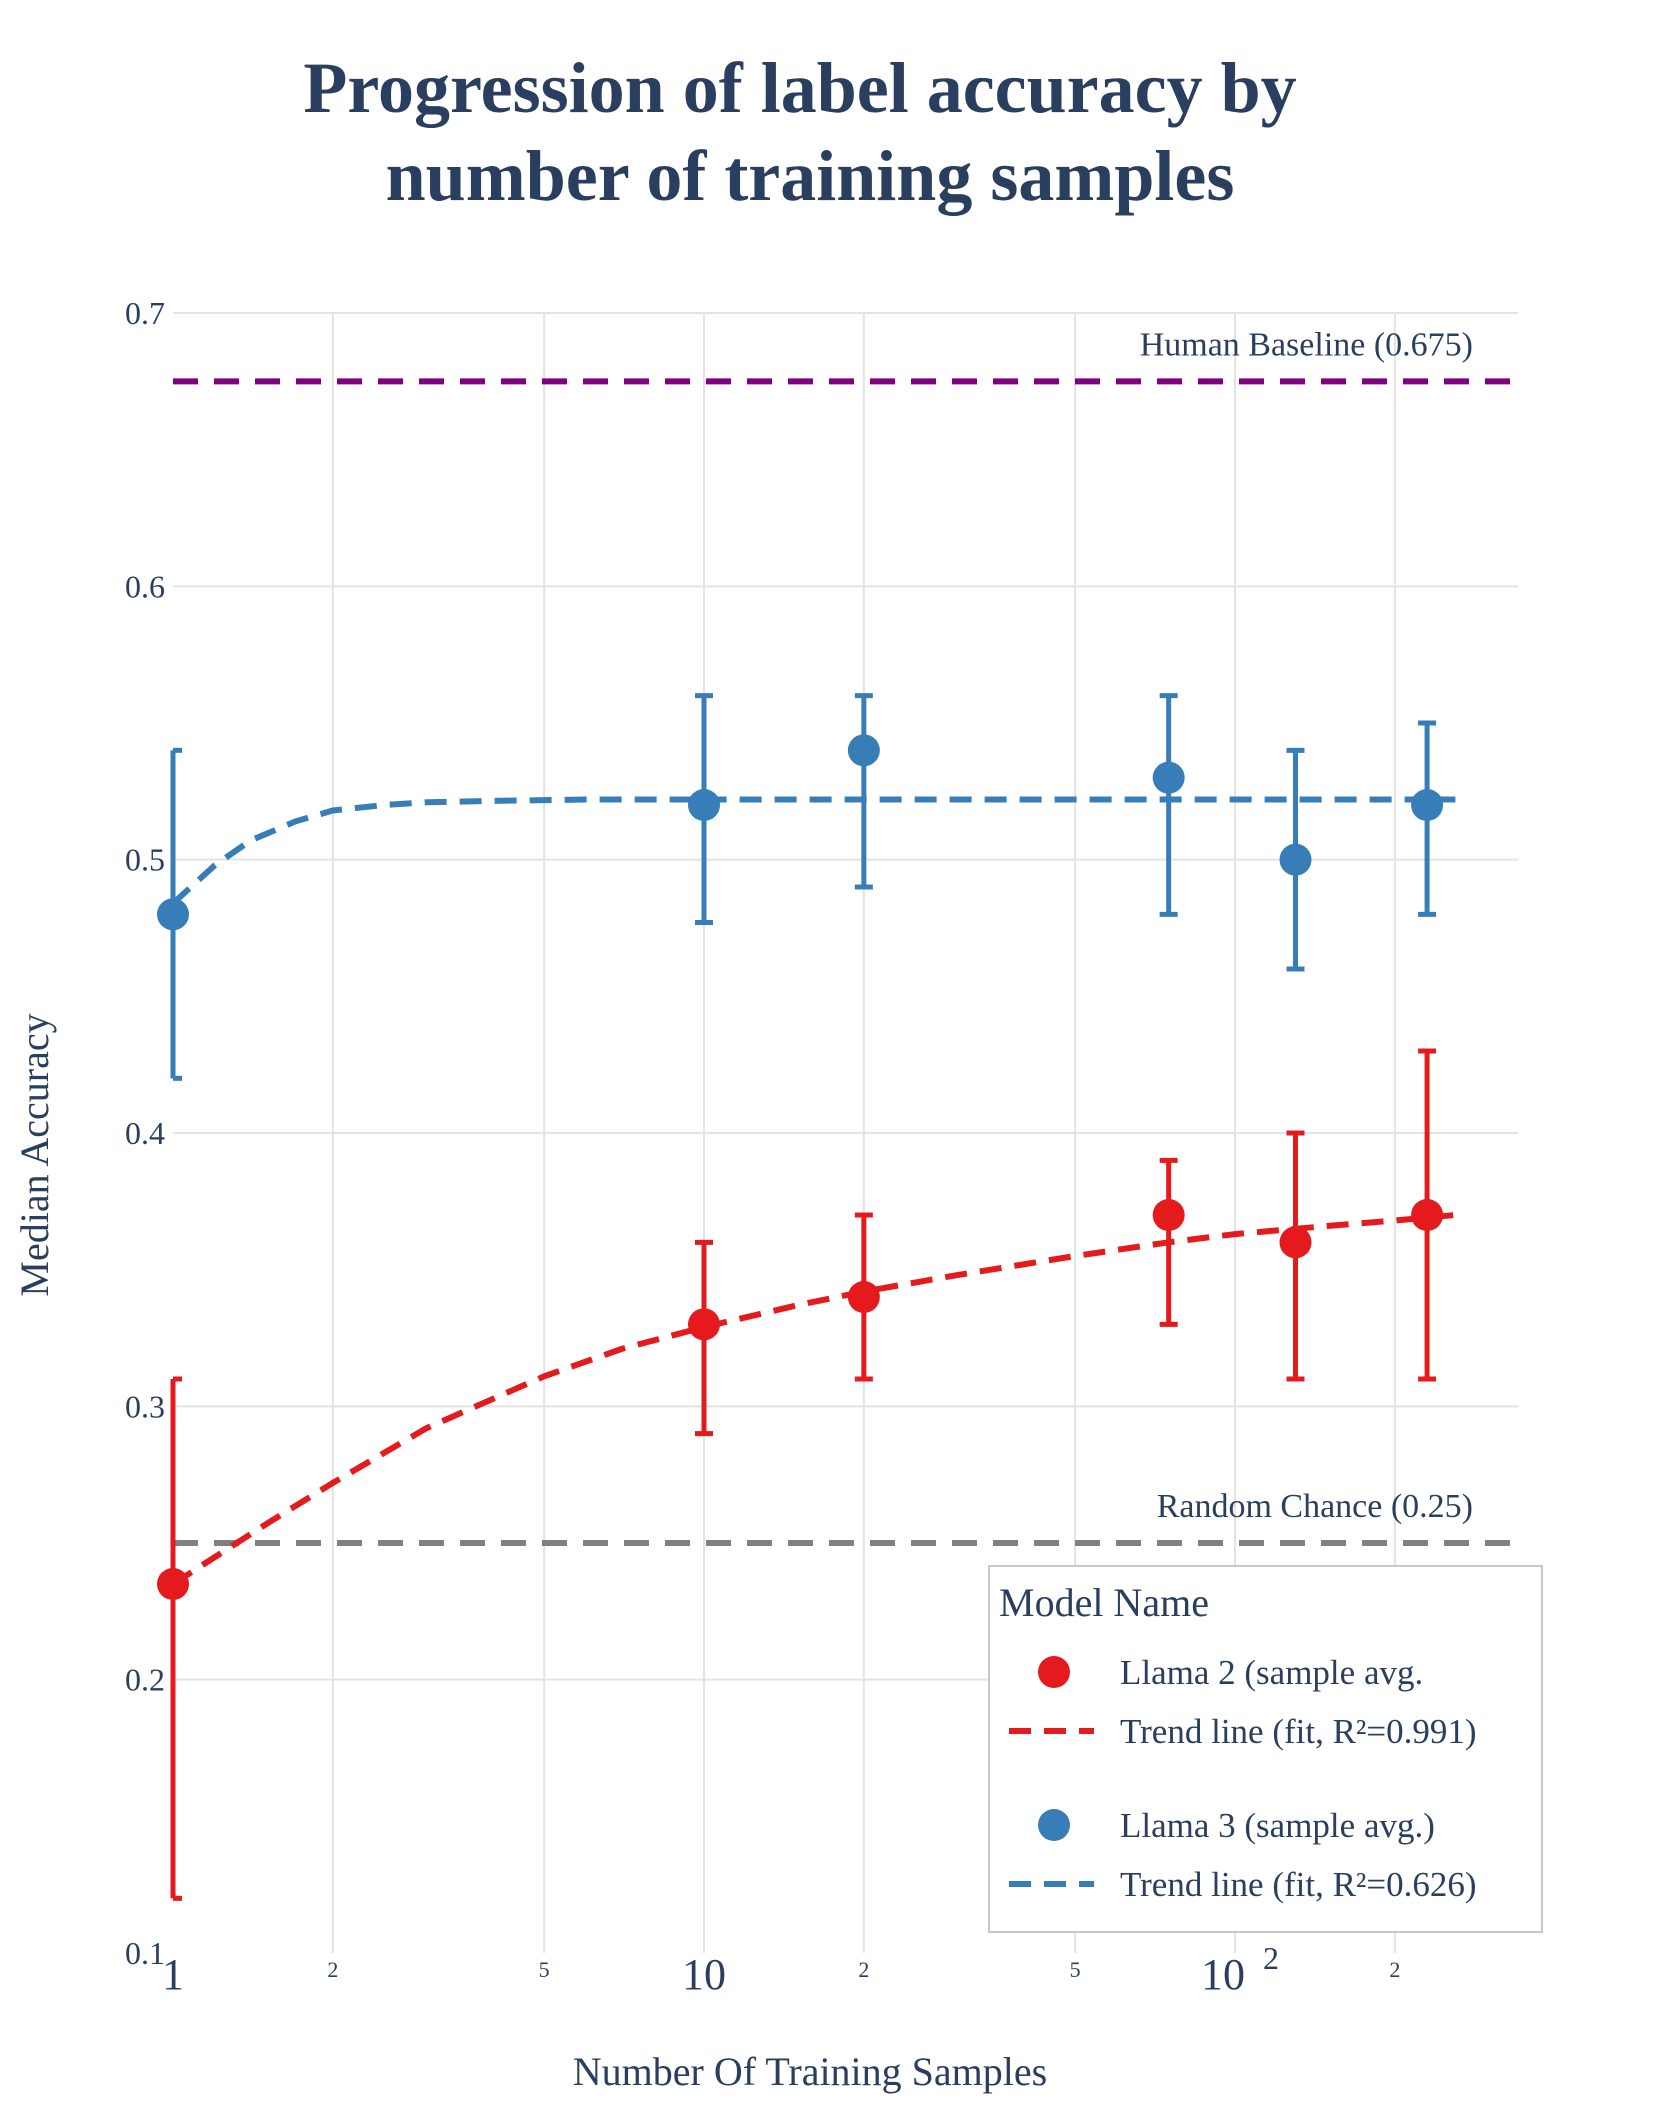  I want to click on legend-trend-label-llama3: Trend line (fit, R²=0.626), so click(1298, 1884).